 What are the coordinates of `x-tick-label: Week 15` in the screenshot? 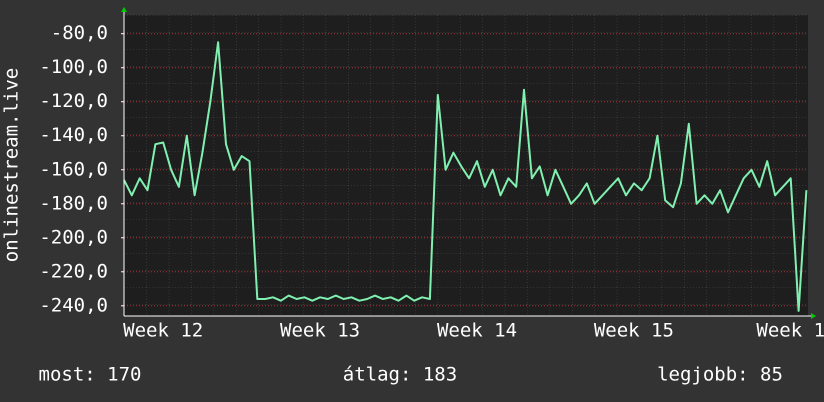 It's located at (634, 331).